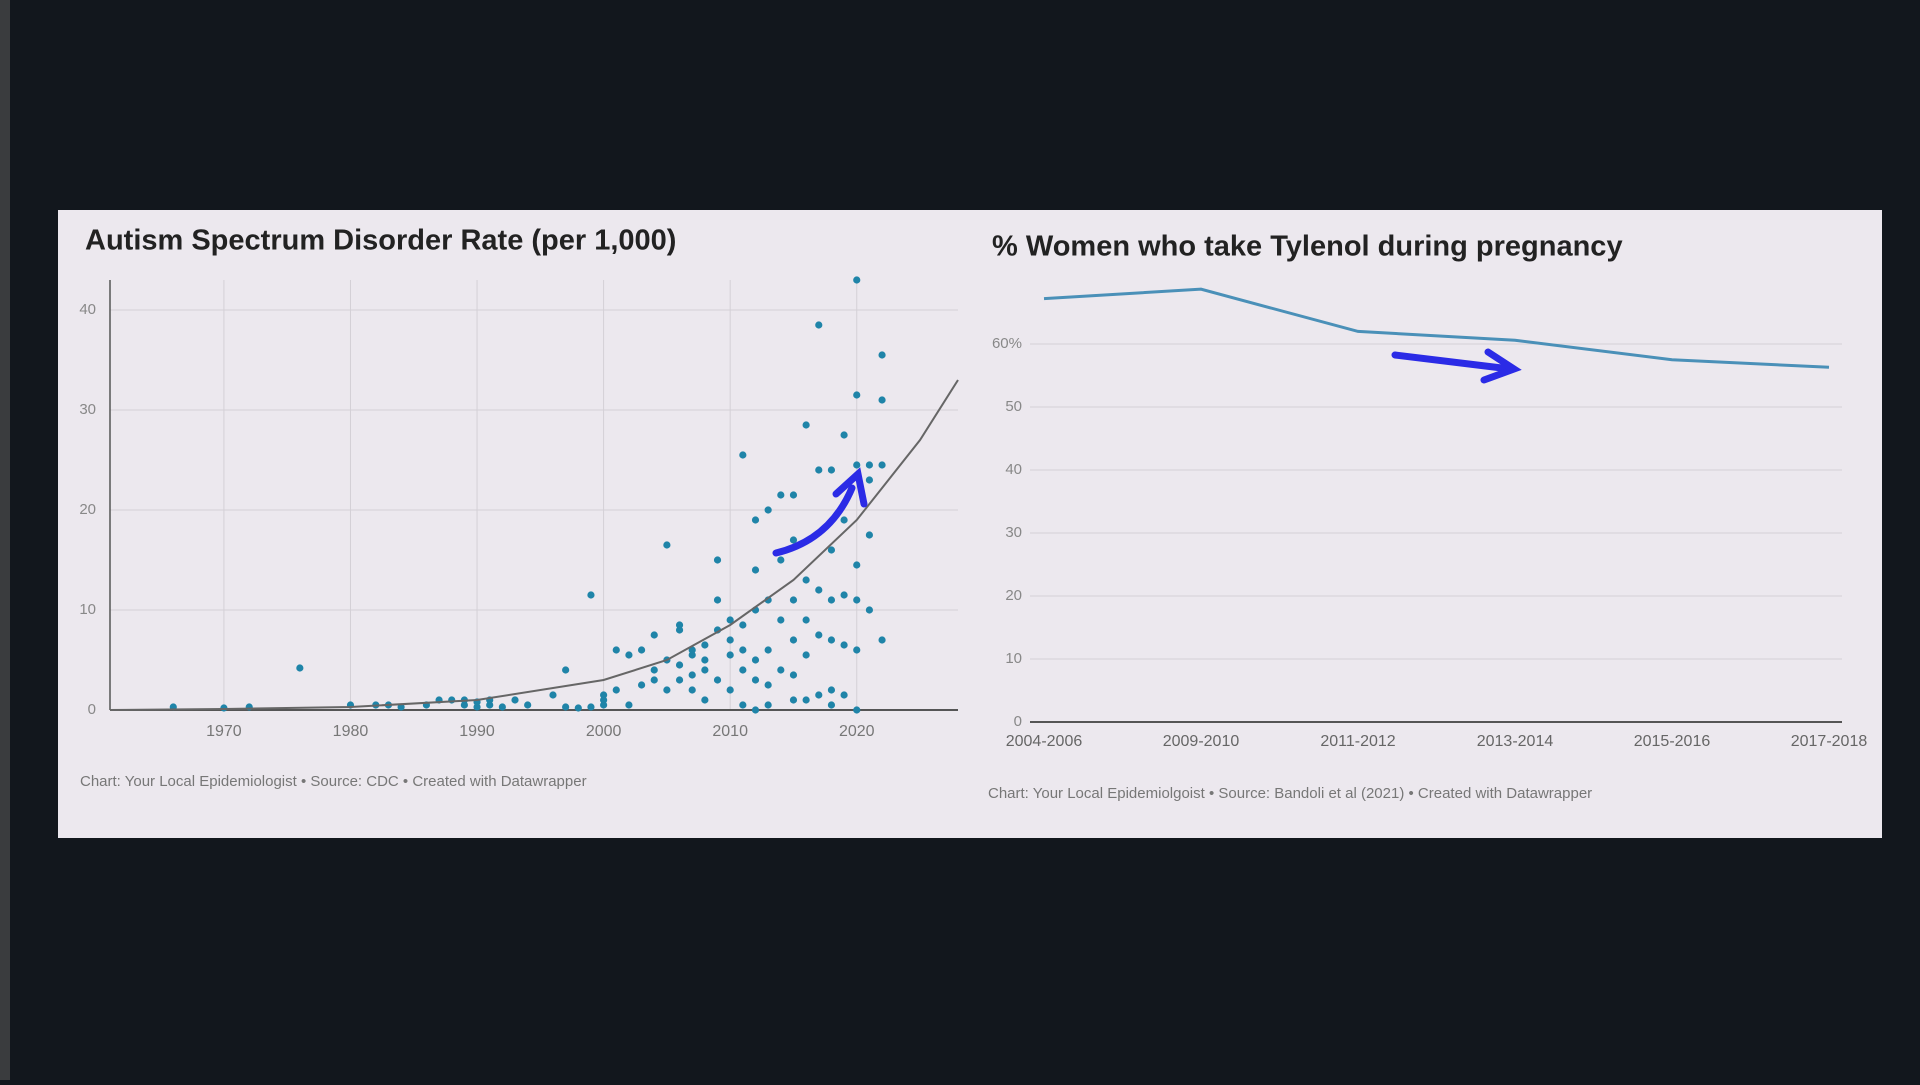 This screenshot has height=1085, width=1920. Describe the element at coordinates (1013, 532) in the screenshot. I see `y-tick-label: 30` at that location.